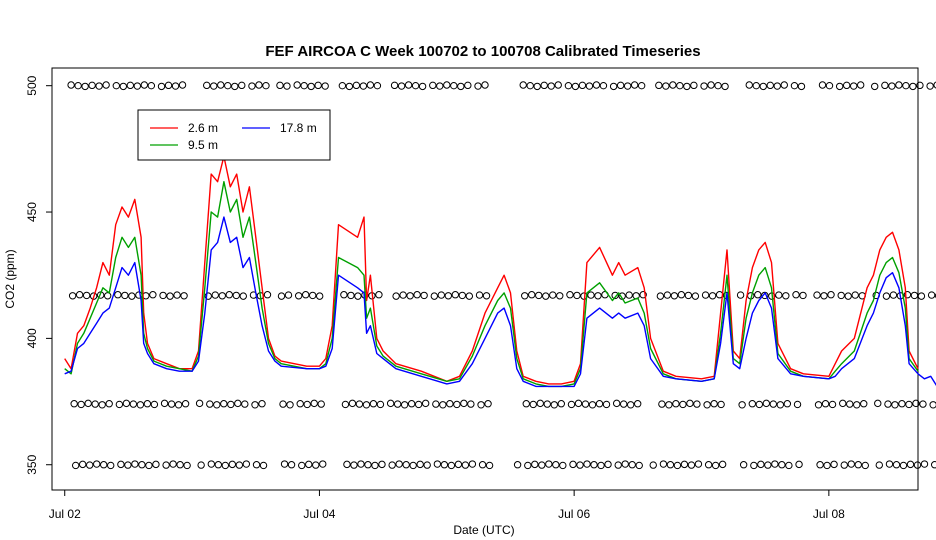 The image size is (936, 540). I want to click on x-tick-label: Jul 04, so click(319, 514).